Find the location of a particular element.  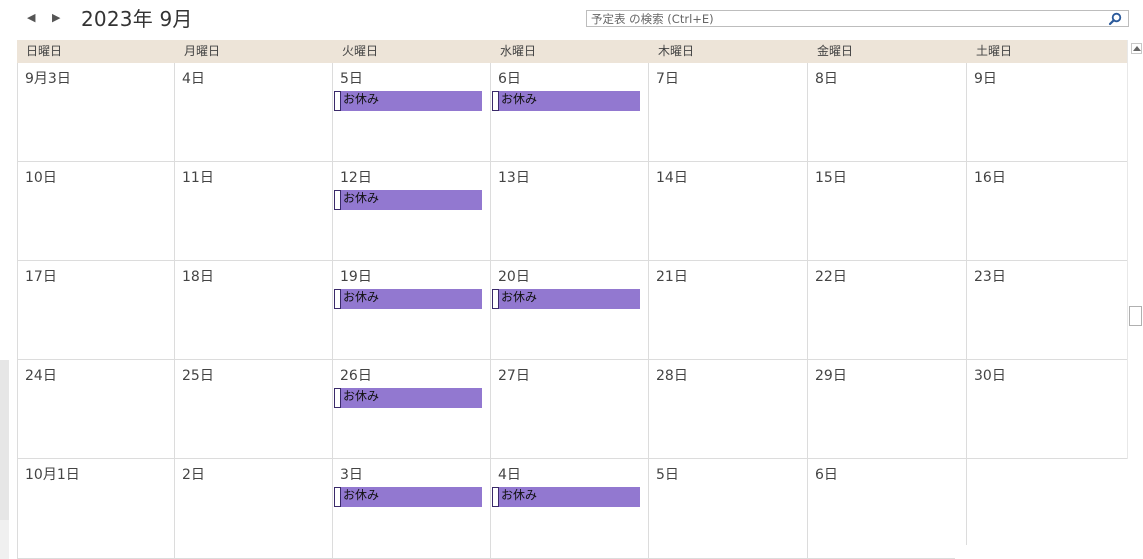

weekday-header: 日曜日 月曜日 火曜日 水曜日 木曜日 金曜日 土曜日 is located at coordinates (572, 51).